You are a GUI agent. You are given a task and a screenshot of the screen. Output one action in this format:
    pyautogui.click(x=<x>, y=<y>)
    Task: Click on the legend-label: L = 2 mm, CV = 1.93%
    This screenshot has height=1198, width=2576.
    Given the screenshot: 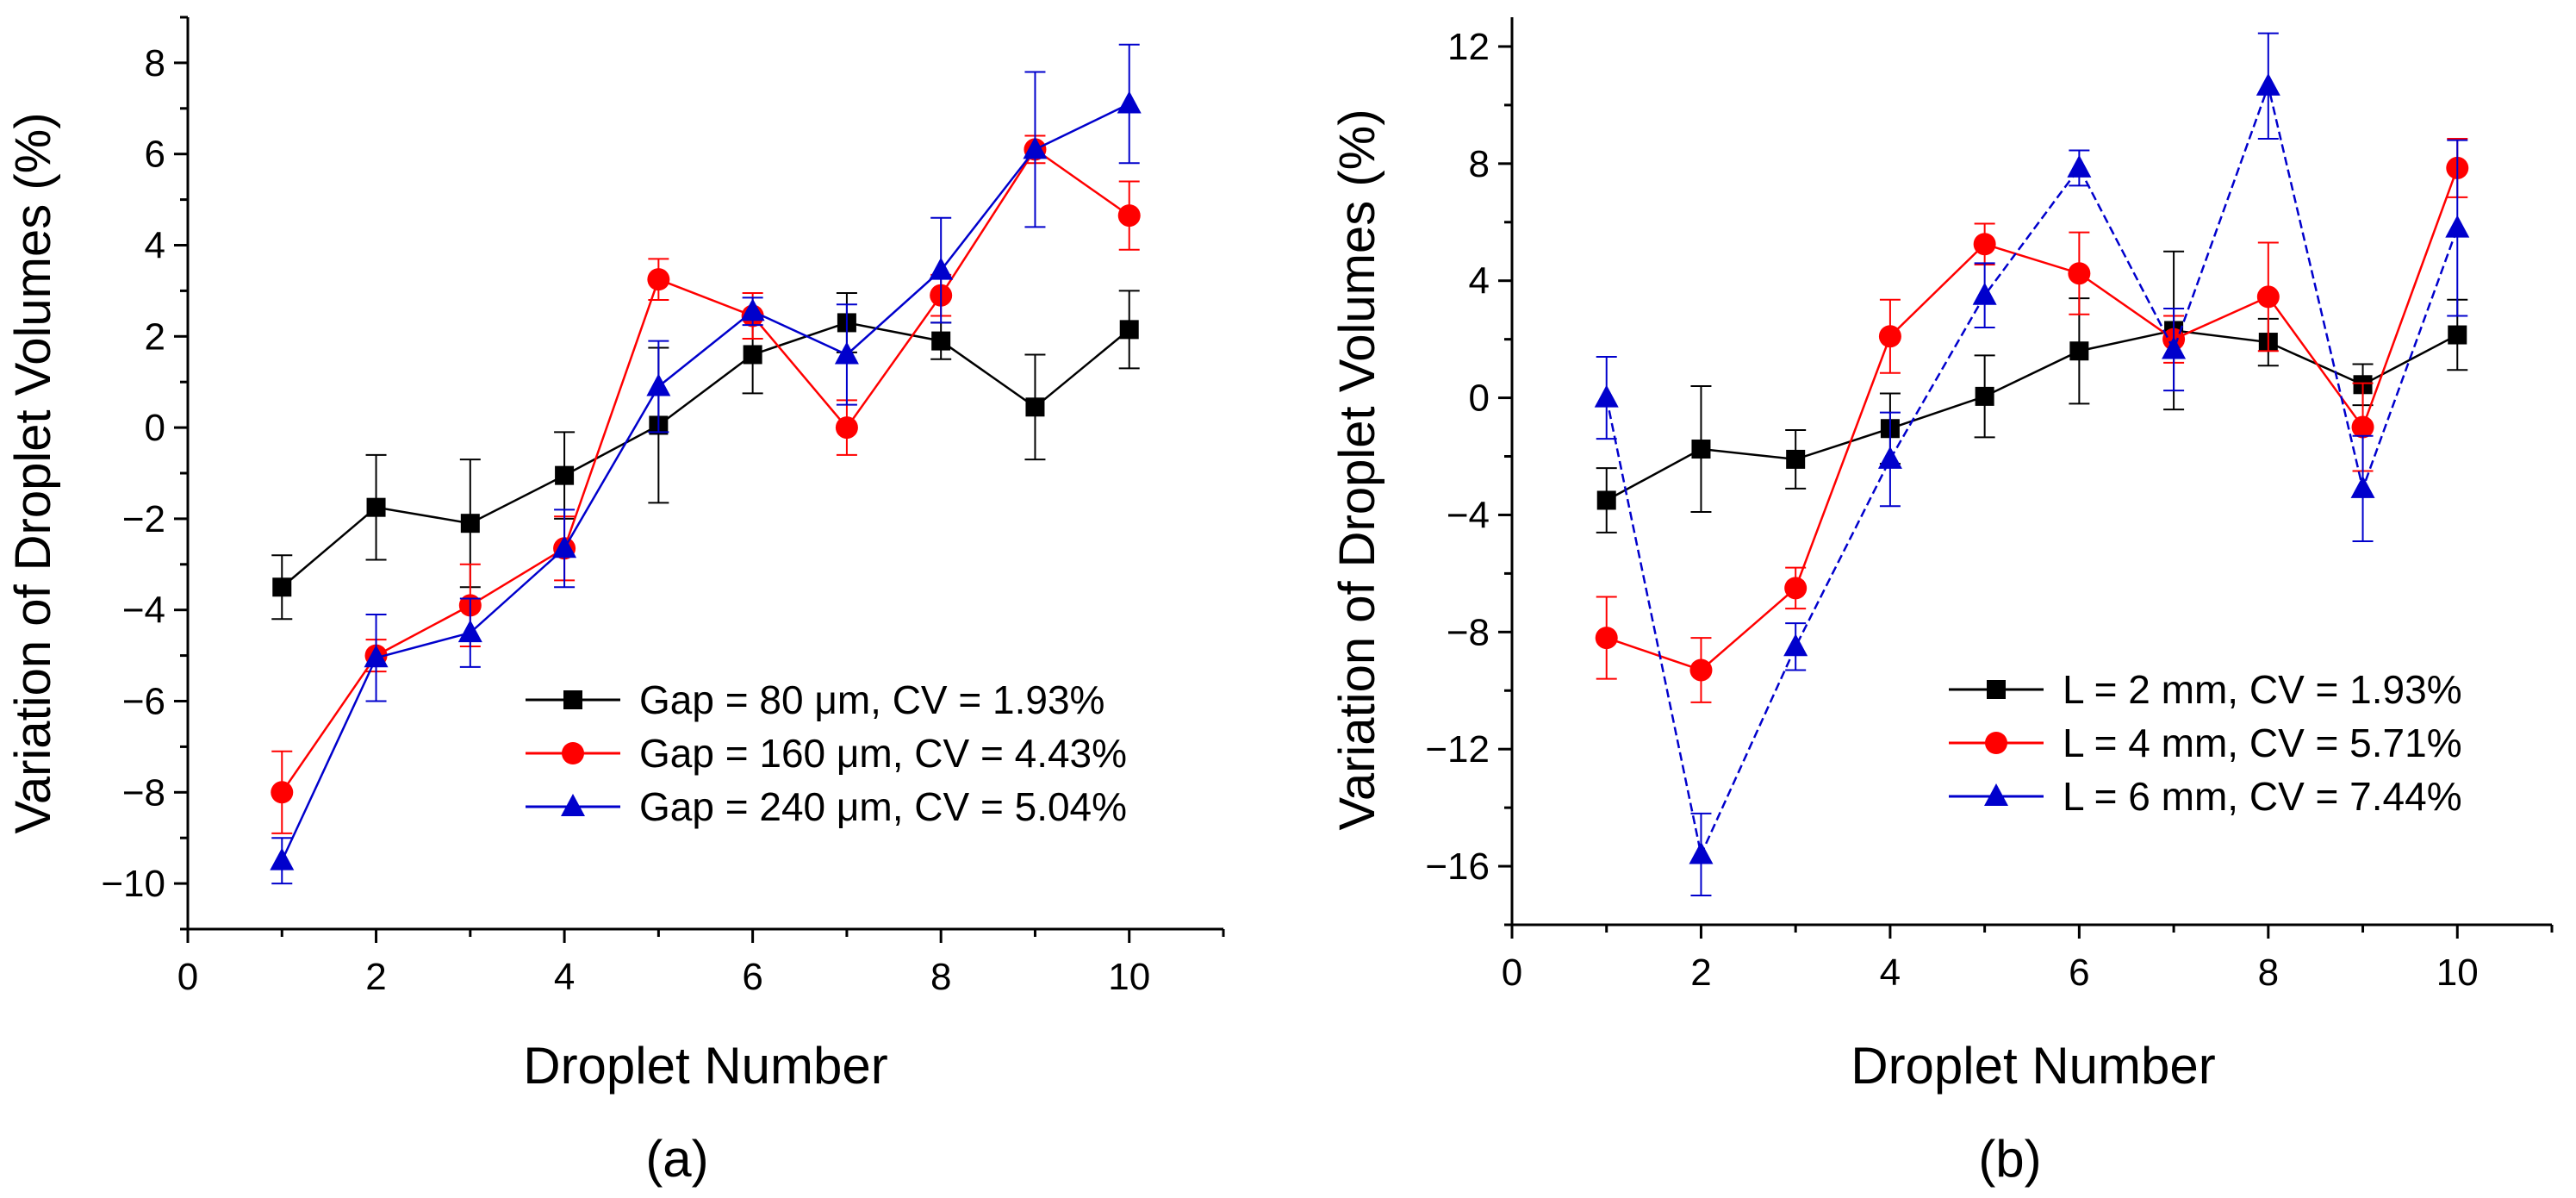 What is the action you would take?
    pyautogui.click(x=2263, y=689)
    